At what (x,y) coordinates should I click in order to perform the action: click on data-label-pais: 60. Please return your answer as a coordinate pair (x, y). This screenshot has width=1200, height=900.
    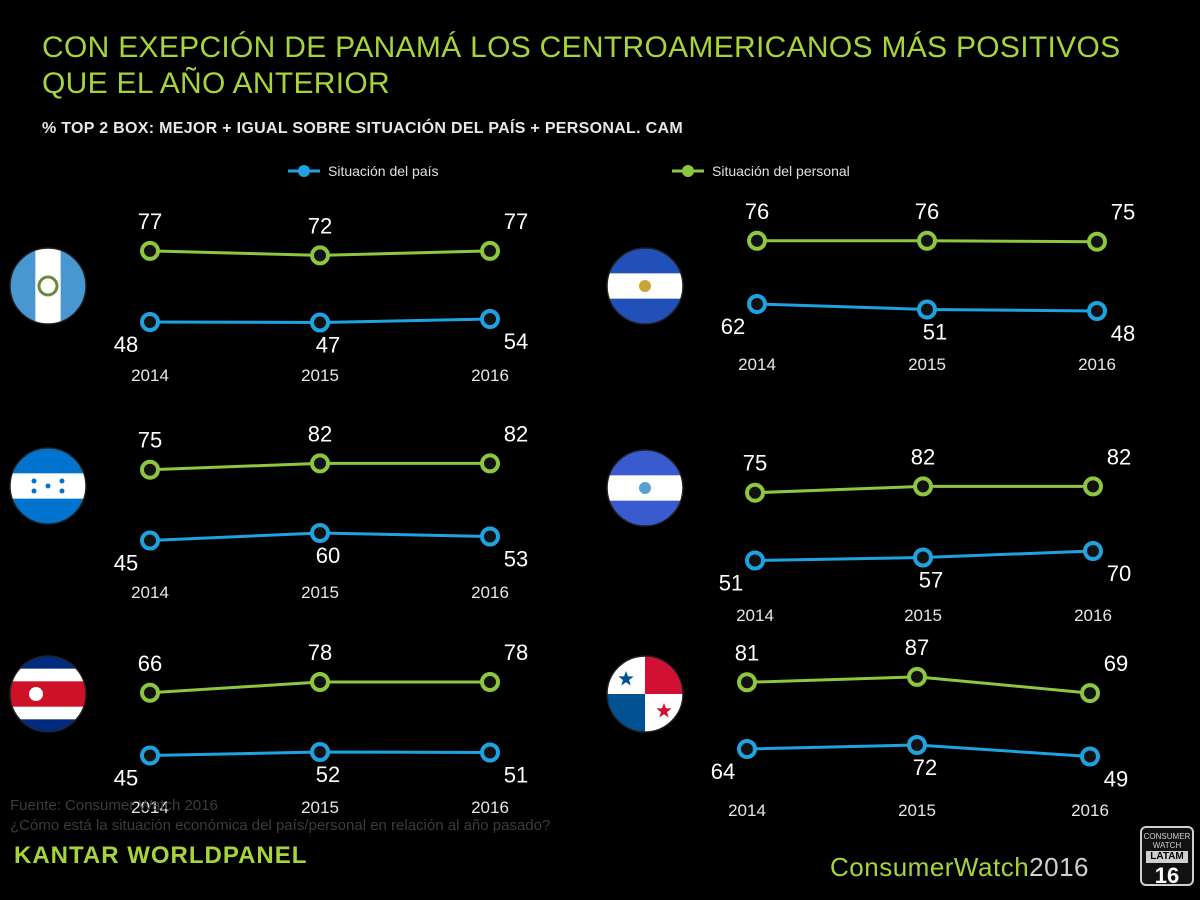
    Looking at the image, I should click on (328, 555).